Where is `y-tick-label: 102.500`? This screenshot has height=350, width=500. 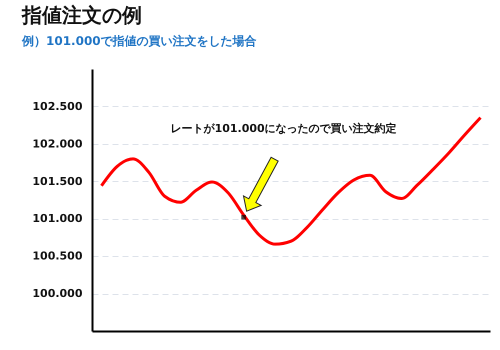 y-tick-label: 102.500 is located at coordinates (57, 106).